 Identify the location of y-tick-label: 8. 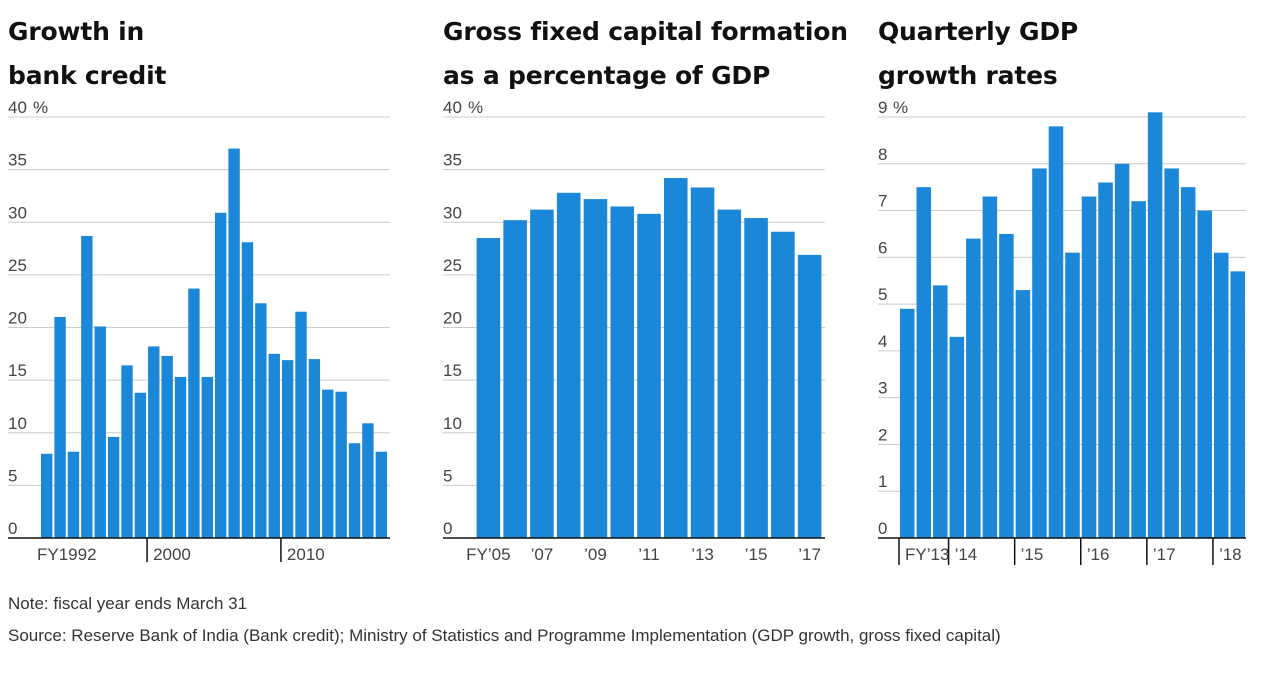
(882, 154).